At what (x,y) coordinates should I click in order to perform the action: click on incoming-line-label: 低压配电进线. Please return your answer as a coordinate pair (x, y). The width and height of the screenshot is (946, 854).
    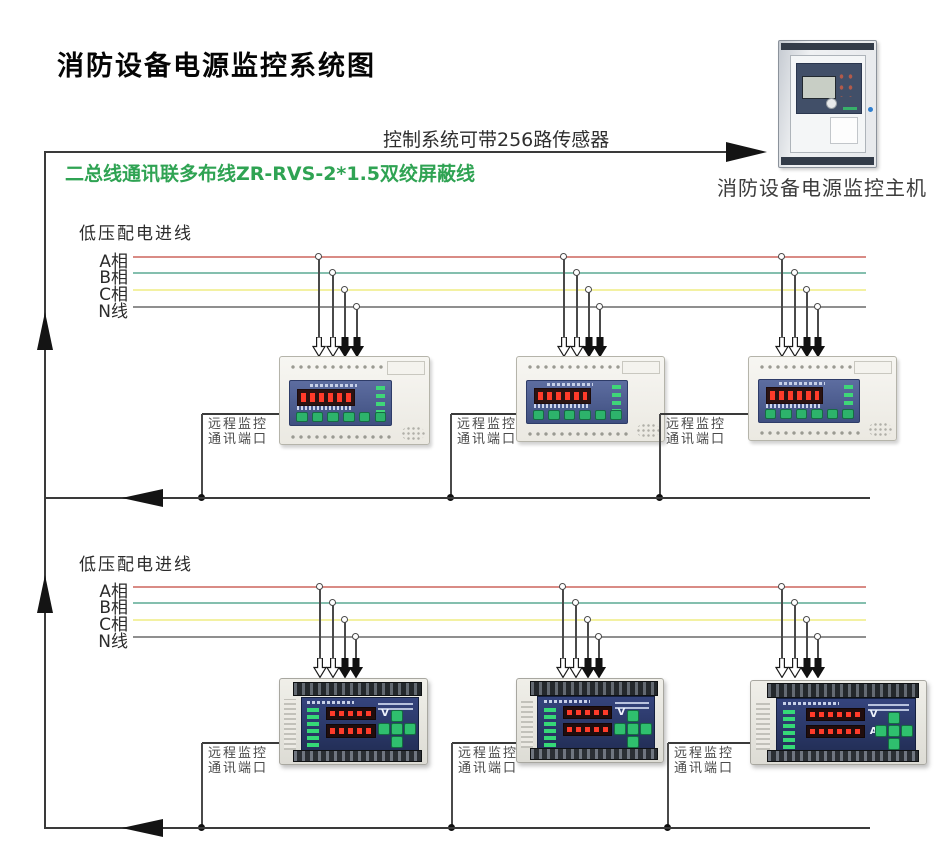
    Looking at the image, I should click on (136, 234).